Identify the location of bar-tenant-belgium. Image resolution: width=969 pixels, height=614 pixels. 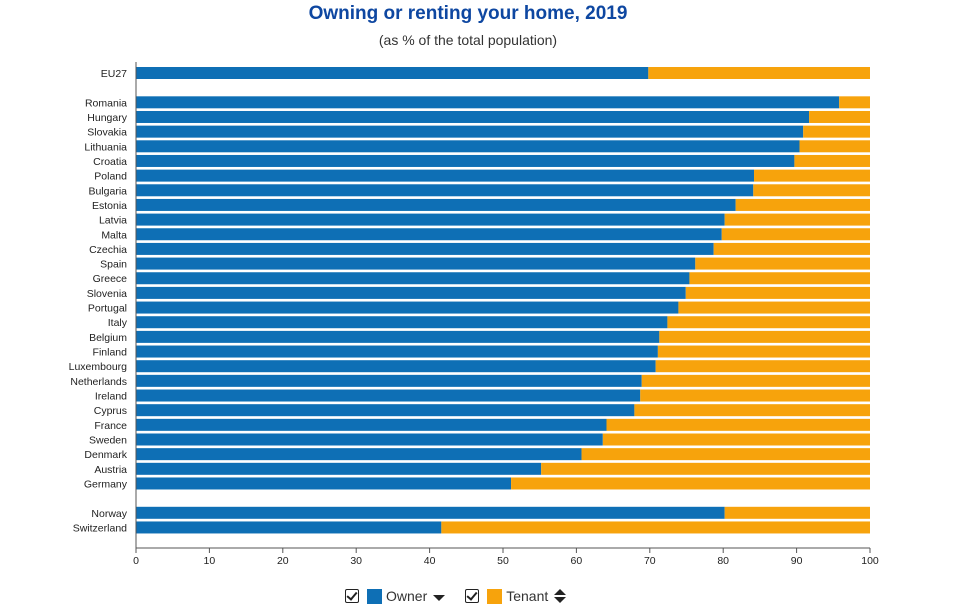
(764, 336).